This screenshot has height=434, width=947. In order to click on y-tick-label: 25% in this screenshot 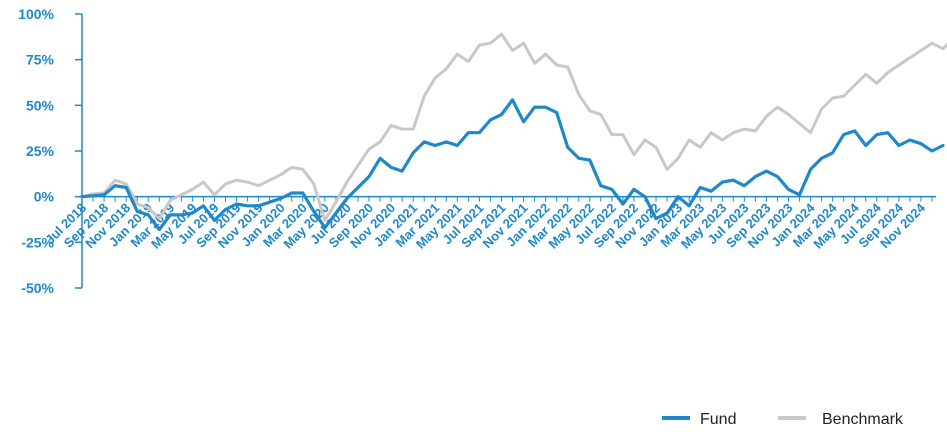, I will do `click(40, 151)`.